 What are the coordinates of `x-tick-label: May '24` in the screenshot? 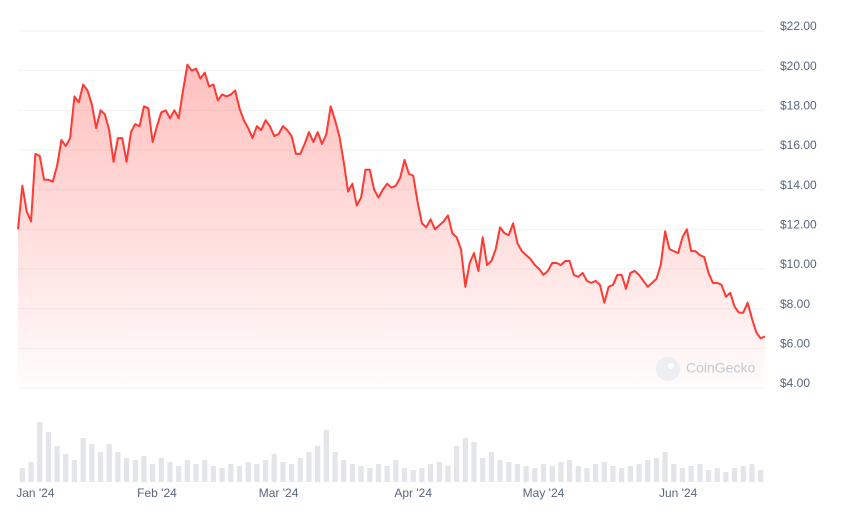 It's located at (544, 493).